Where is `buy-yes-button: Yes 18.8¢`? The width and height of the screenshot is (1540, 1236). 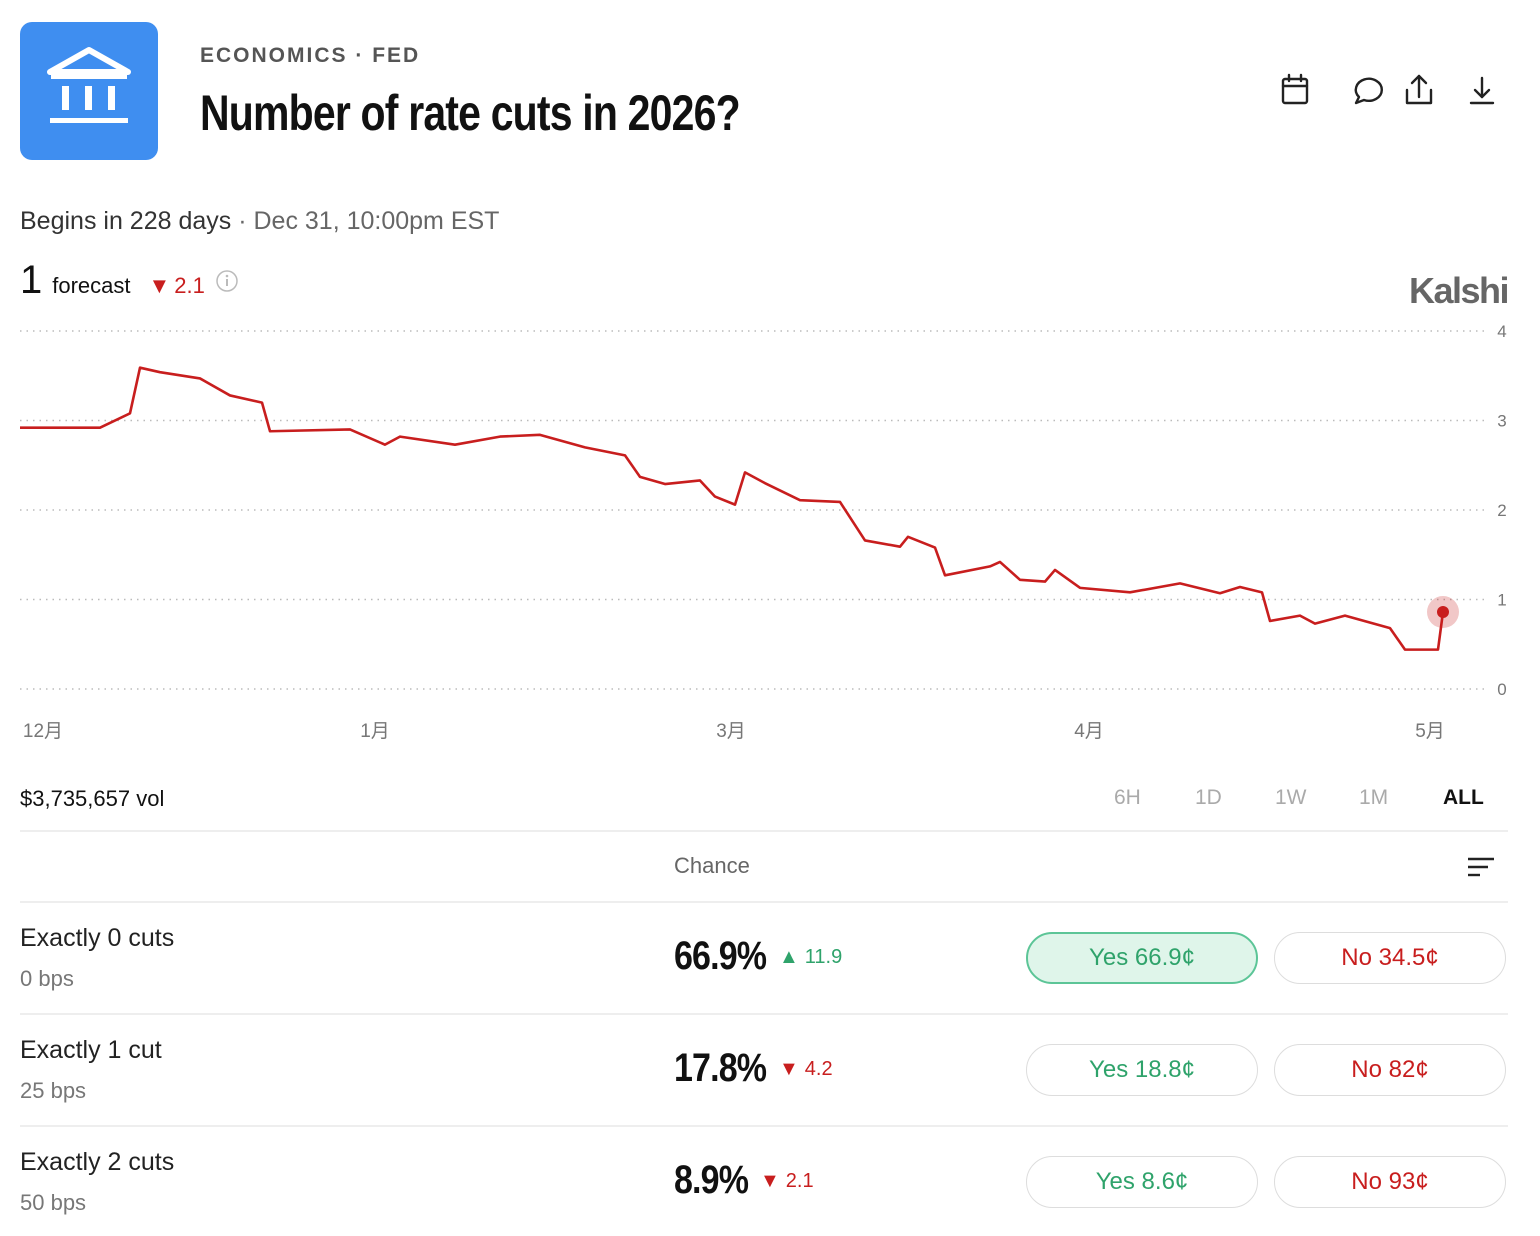 buy-yes-button: Yes 18.8¢ is located at coordinates (1142, 1070).